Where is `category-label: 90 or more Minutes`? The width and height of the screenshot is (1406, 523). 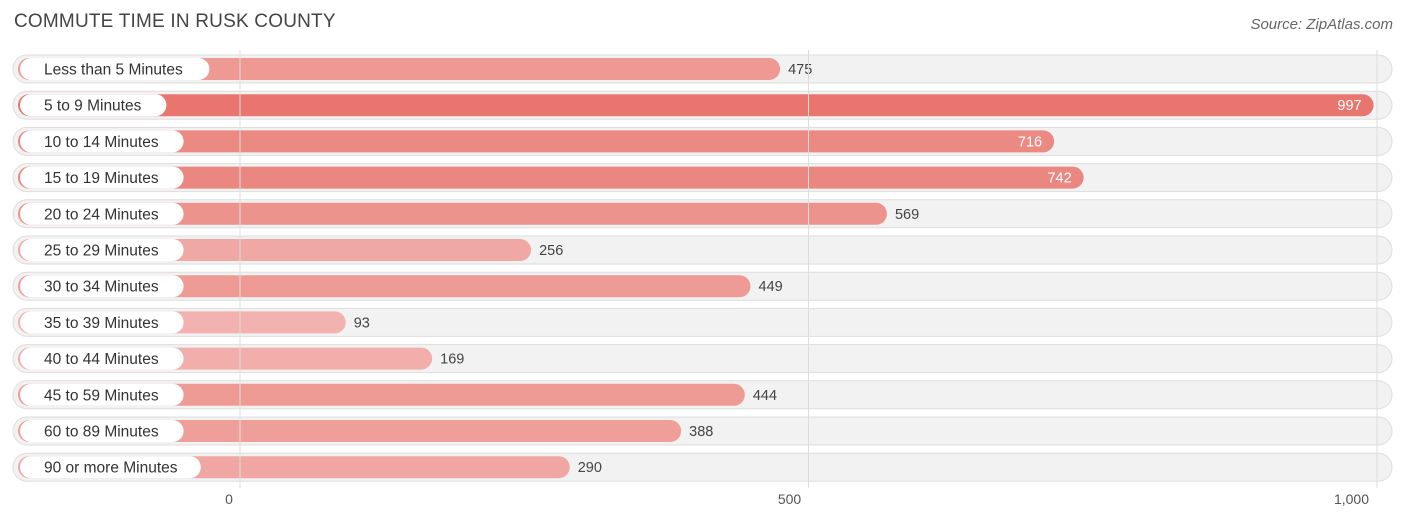 category-label: 90 or more Minutes is located at coordinates (111, 468).